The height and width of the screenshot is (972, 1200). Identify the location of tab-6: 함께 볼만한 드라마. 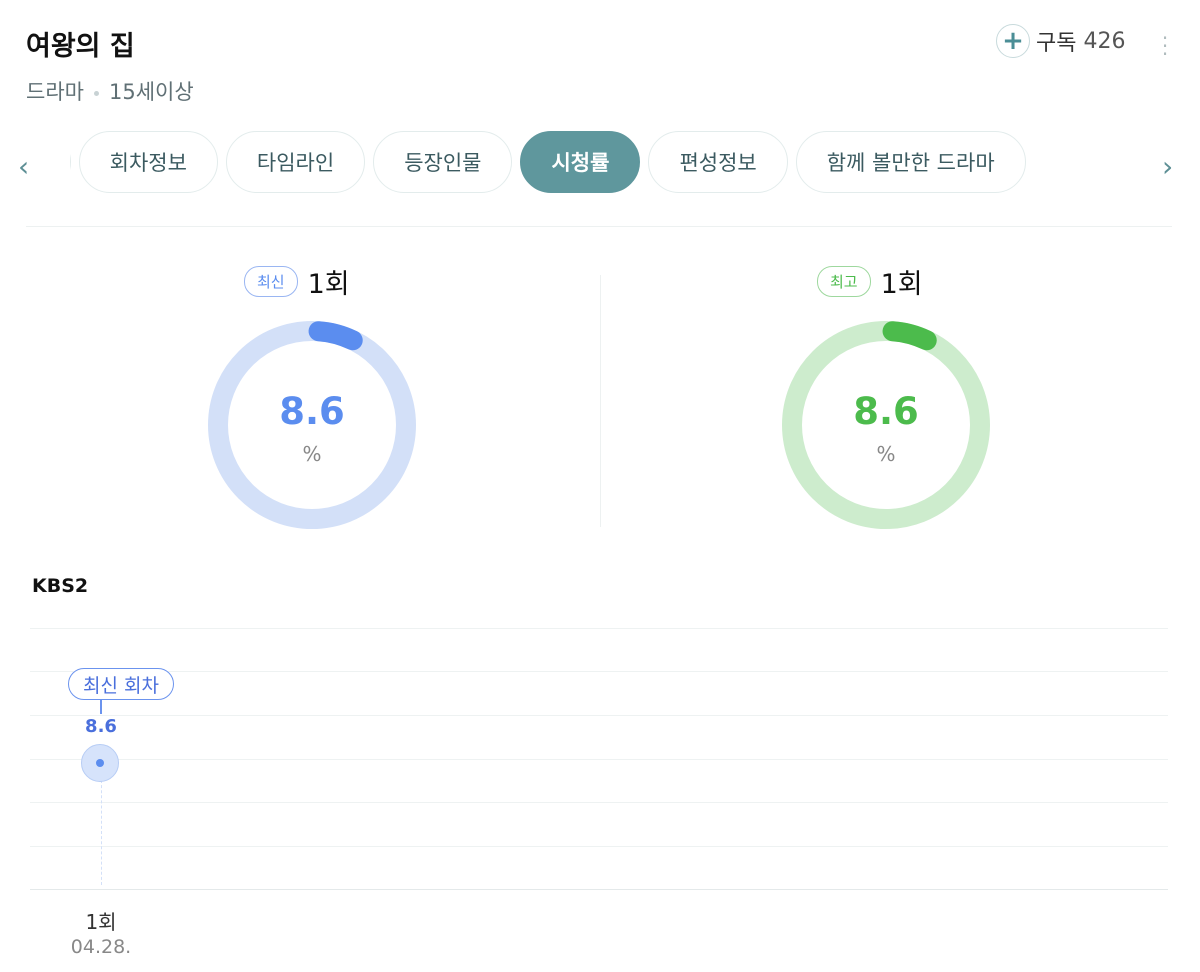
(910, 162).